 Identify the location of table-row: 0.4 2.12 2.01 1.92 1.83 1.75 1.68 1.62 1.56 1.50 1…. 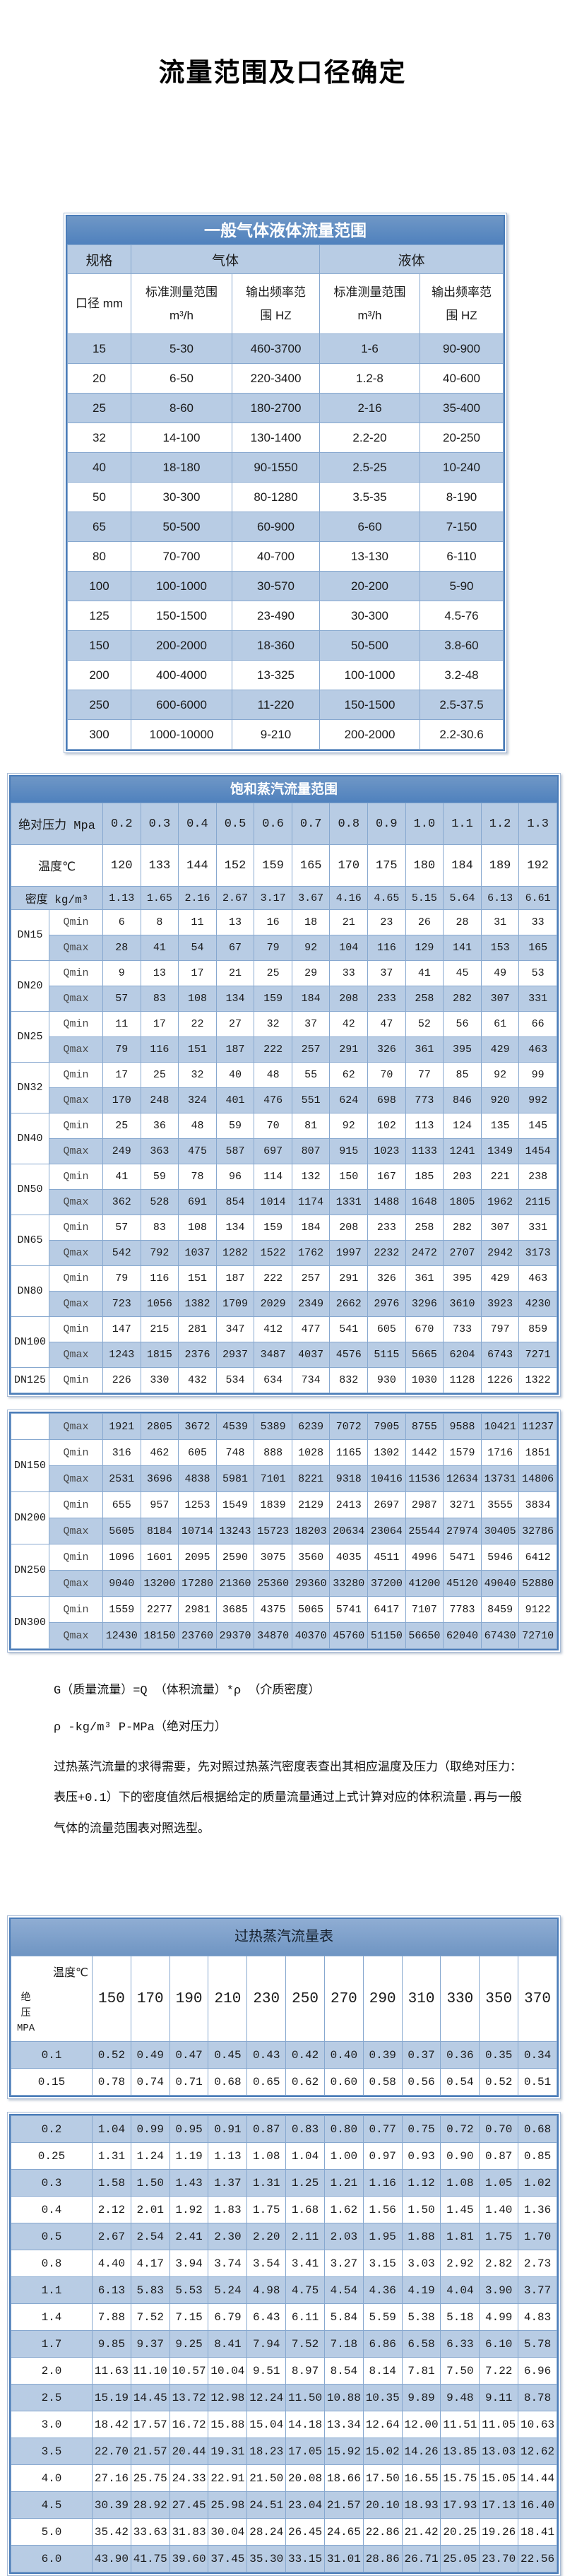
(284, 2210).